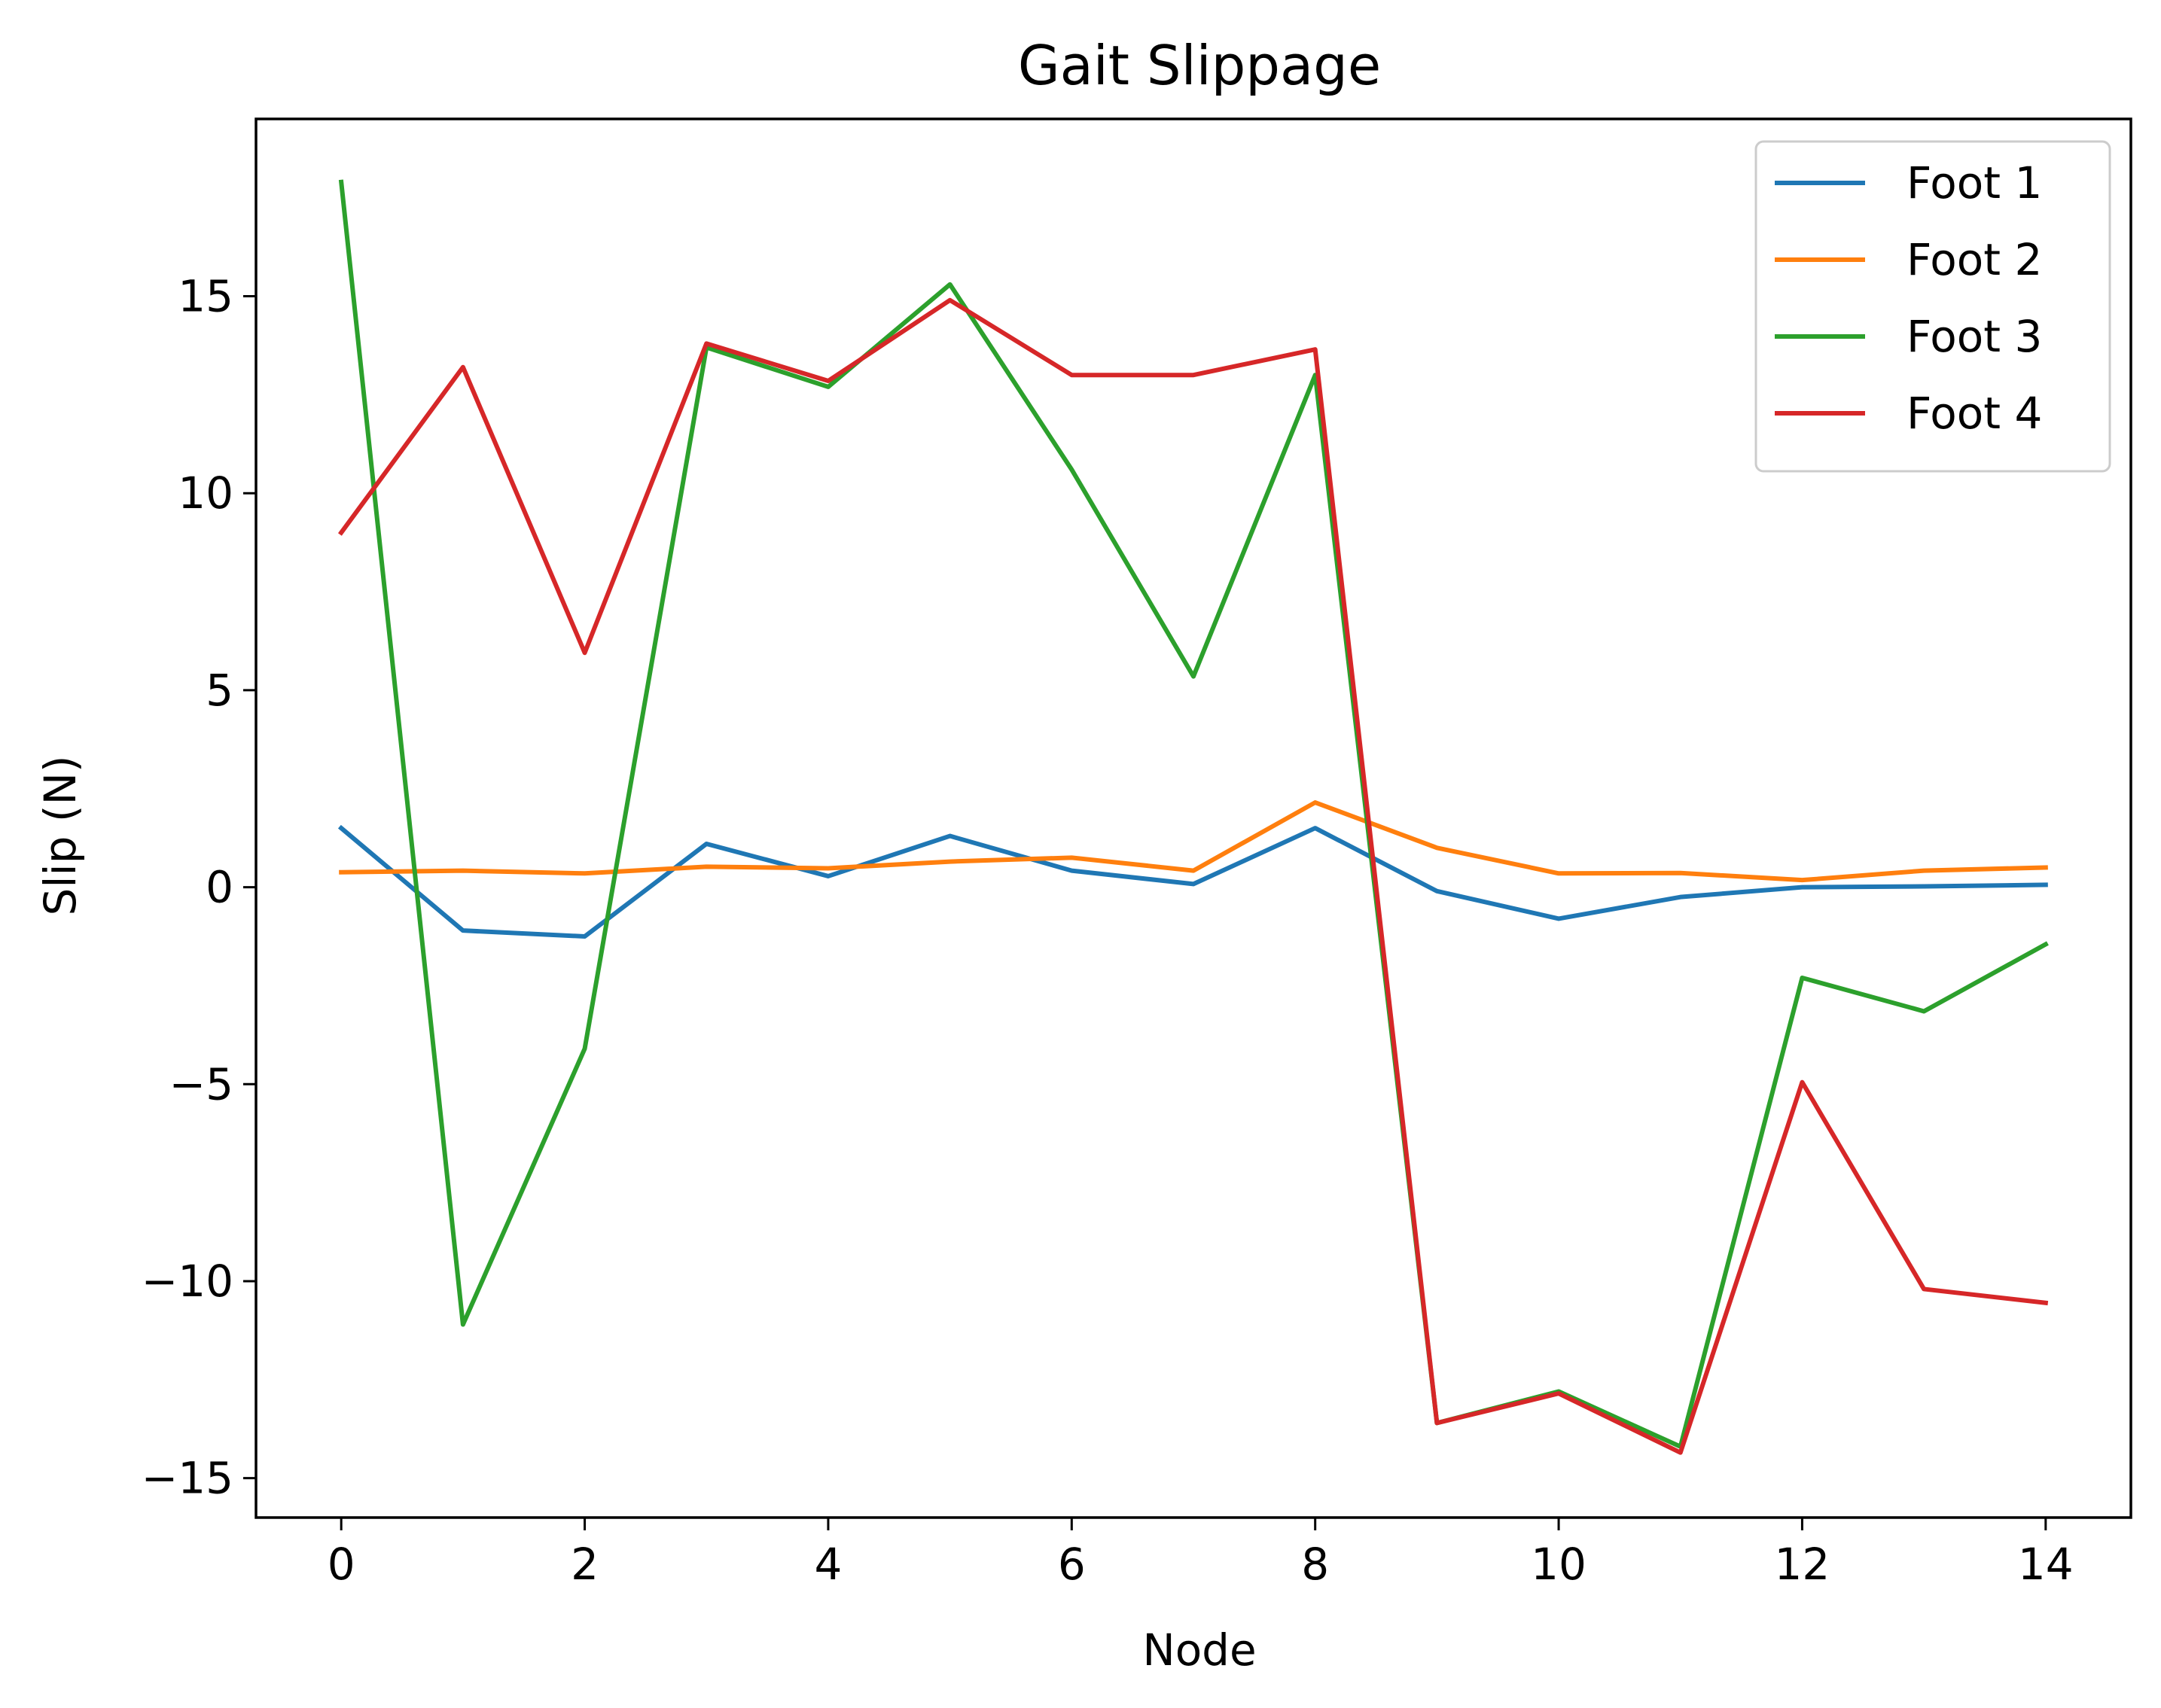 Image resolution: width=2161 pixels, height=1708 pixels. I want to click on y-tick-label: −5, so click(201, 1084).